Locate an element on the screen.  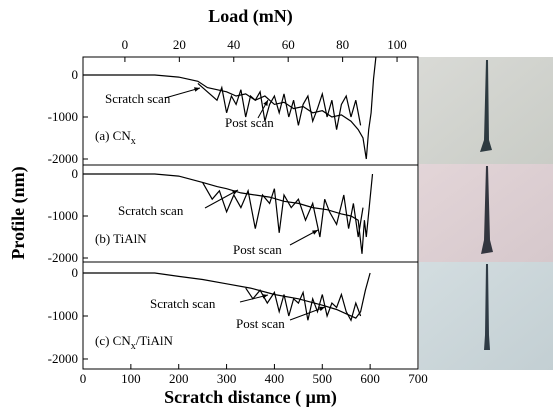
top-tick-label: 20 is located at coordinates (179, 44).